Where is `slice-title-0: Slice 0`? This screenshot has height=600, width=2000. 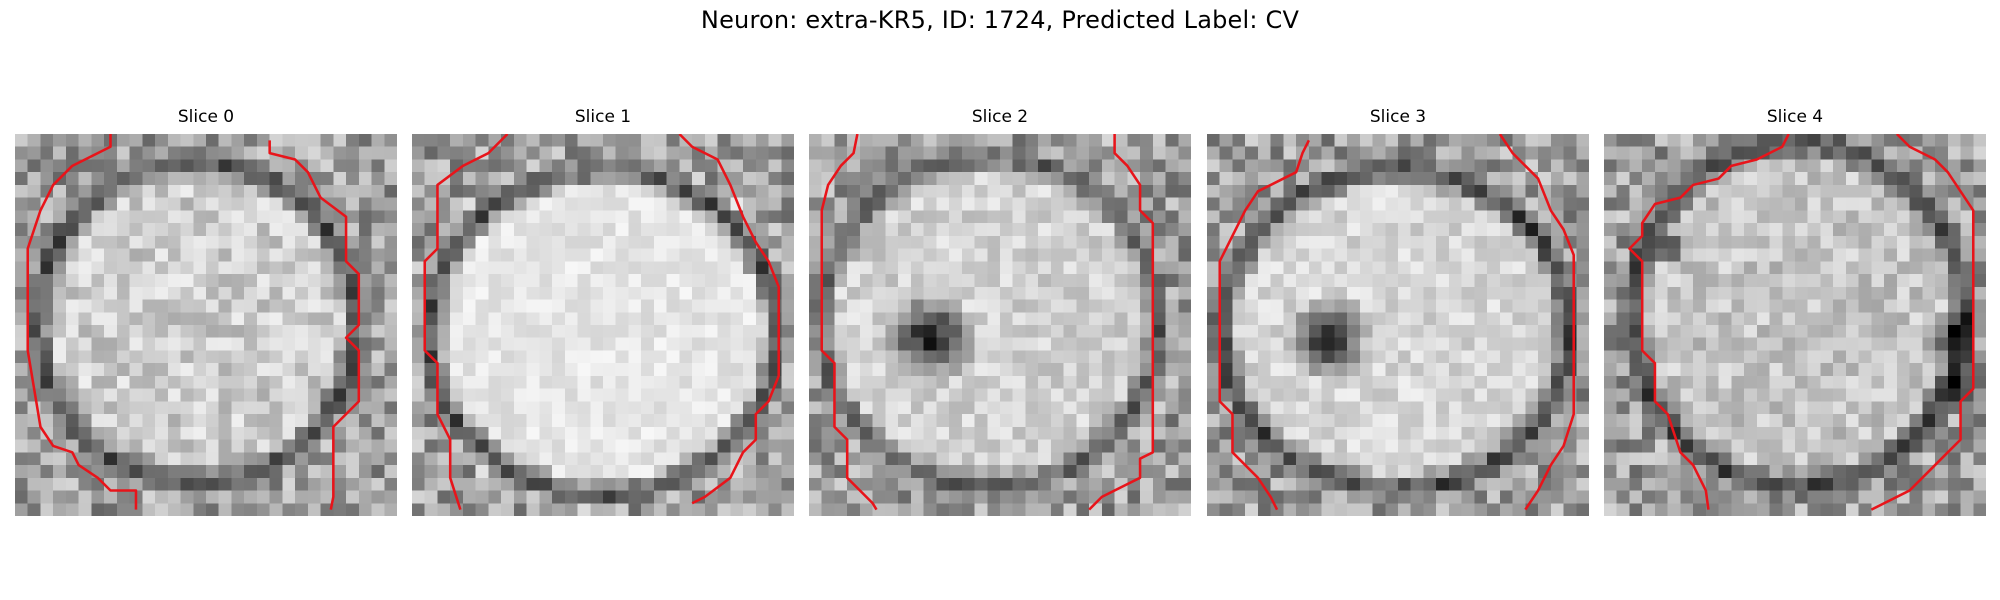
slice-title-0: Slice 0 is located at coordinates (206, 117).